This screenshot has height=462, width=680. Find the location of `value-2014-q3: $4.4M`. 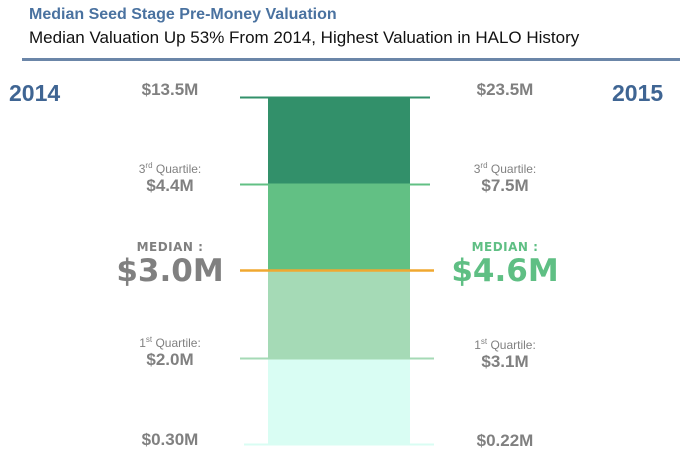

value-2014-q3: $4.4M is located at coordinates (170, 185).